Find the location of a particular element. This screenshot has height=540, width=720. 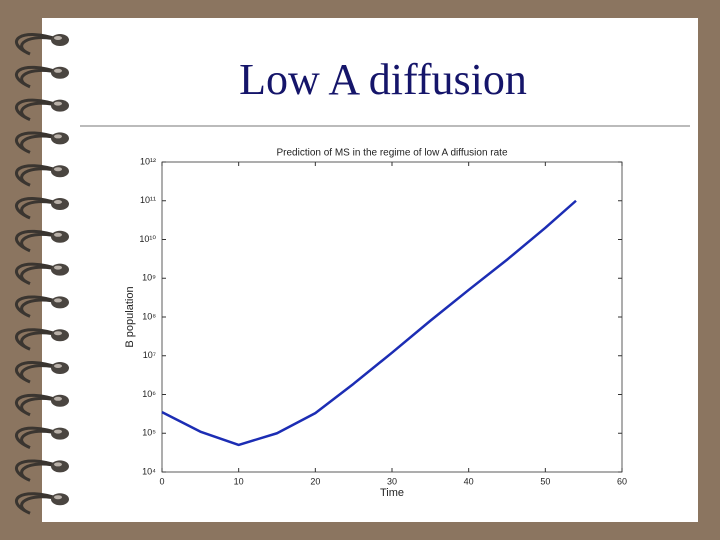

x-tick-label: 20 is located at coordinates (315, 481).